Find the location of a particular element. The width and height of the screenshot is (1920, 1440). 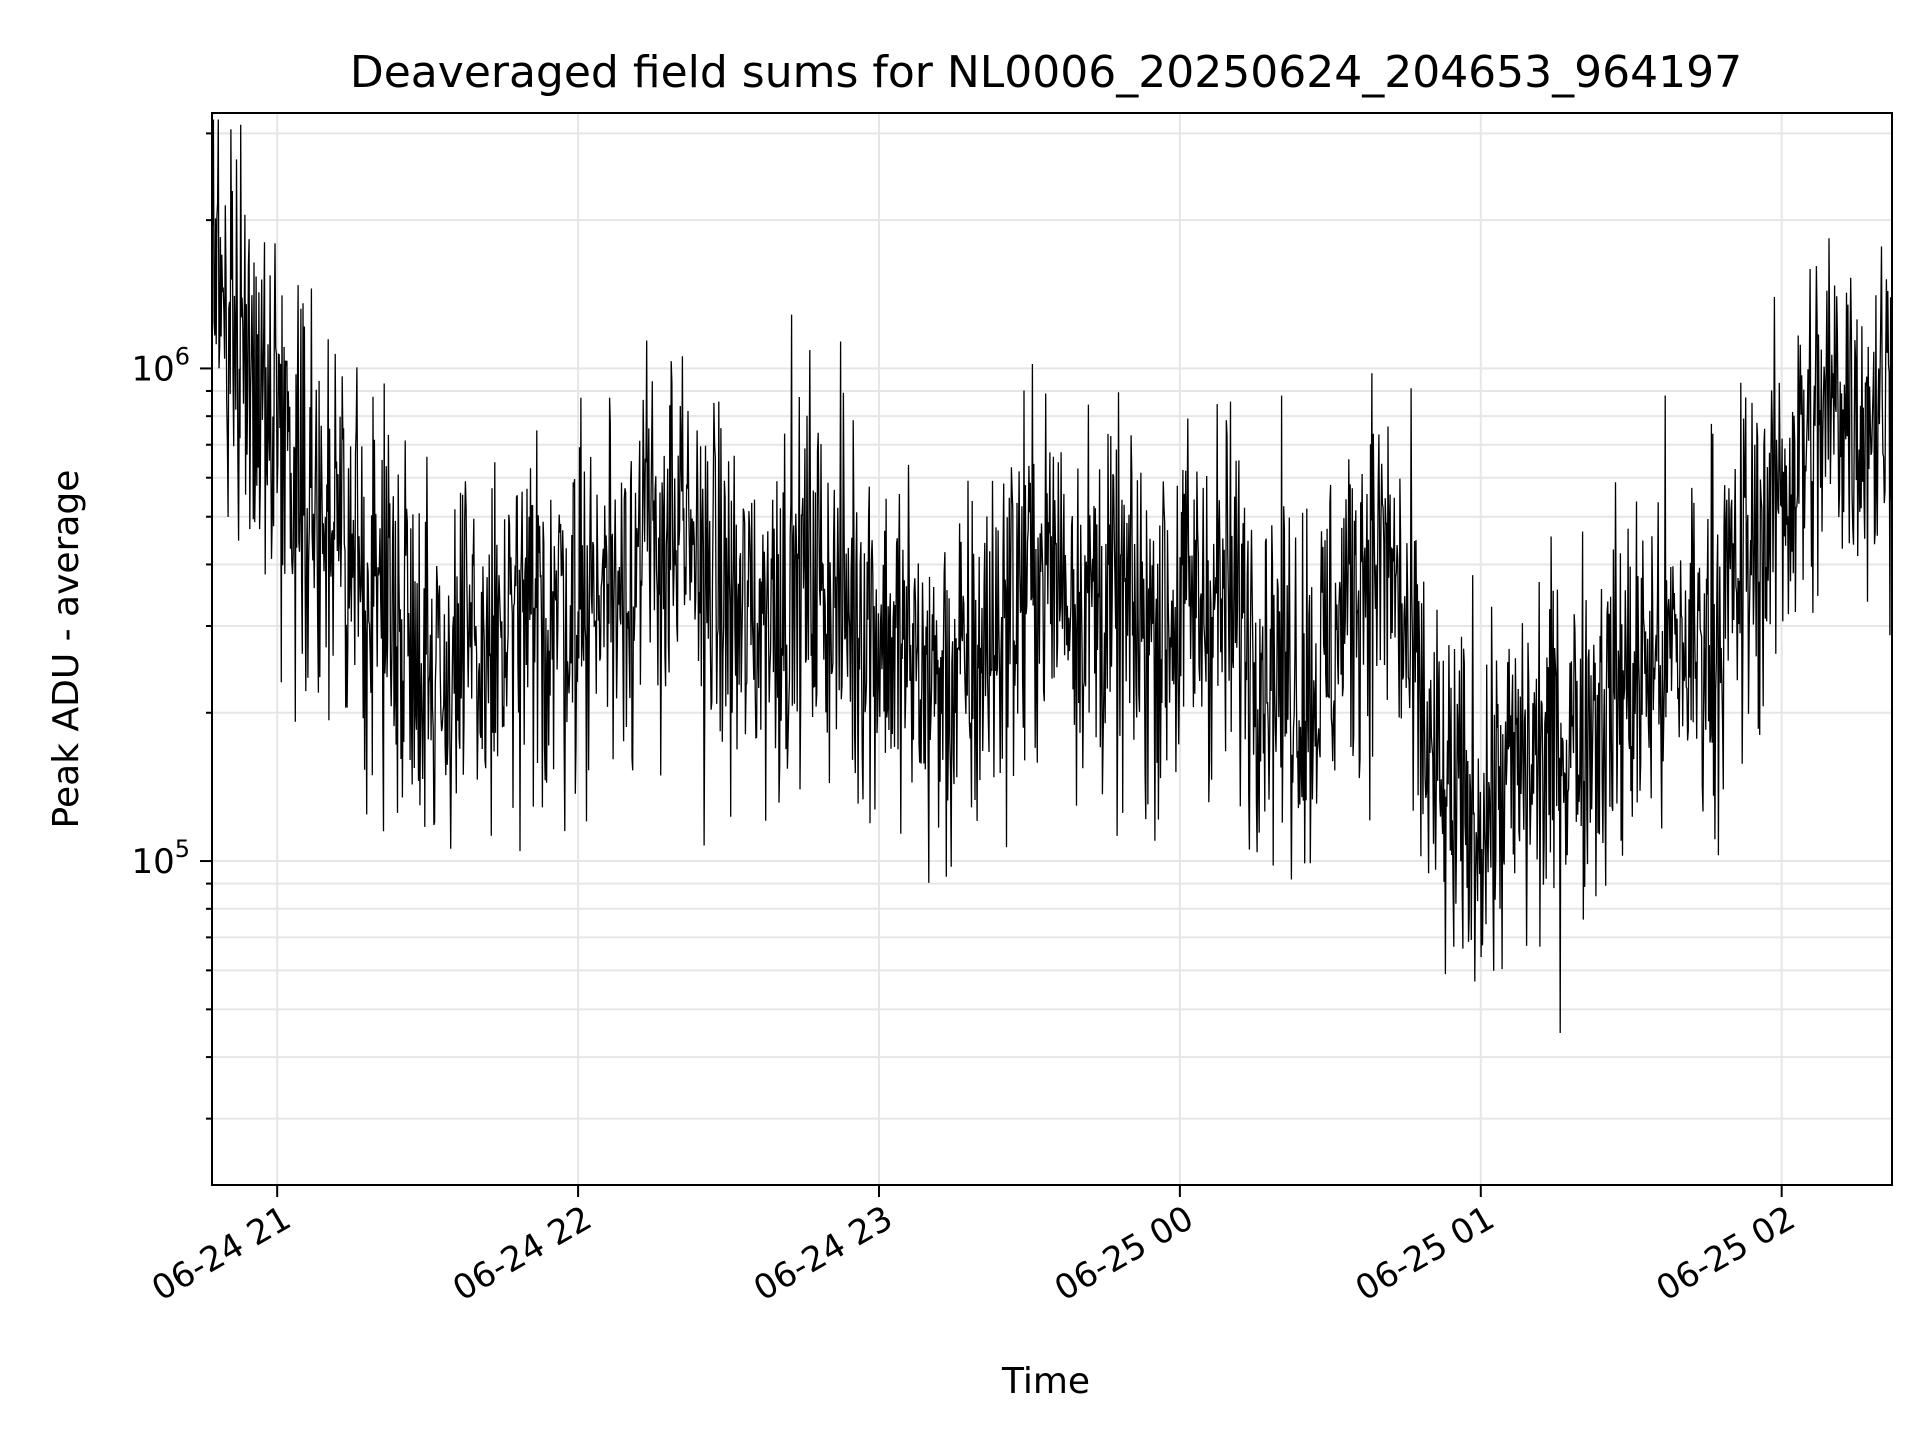

y-tick-exponent: 6 is located at coordinates (182, 356).